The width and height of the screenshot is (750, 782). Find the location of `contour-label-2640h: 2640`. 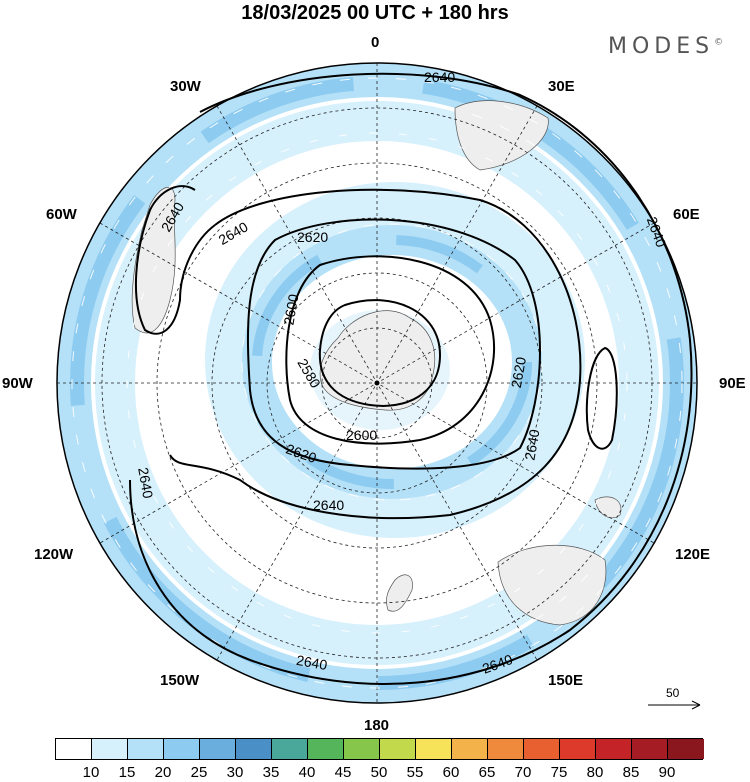

contour-label-2640h: 2640 is located at coordinates (312, 662).